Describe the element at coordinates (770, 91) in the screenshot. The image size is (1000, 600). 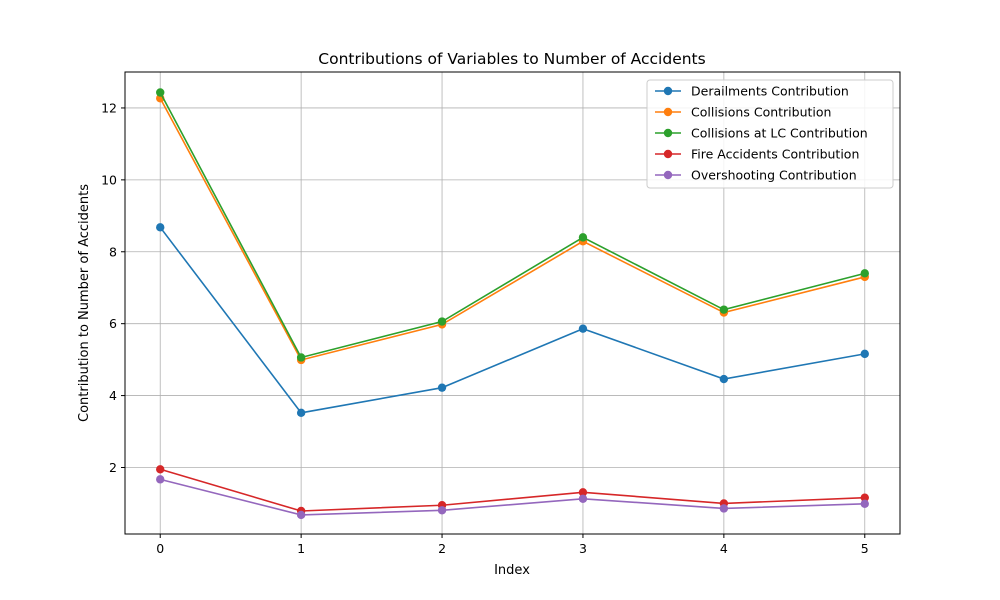
I see `legend-label: Derailments Contribution` at that location.